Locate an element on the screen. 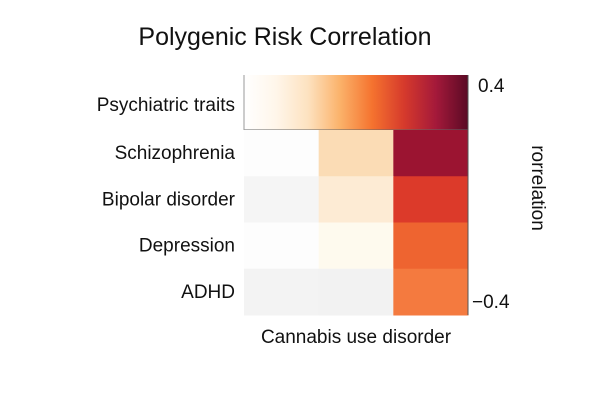  colorbar-label: rorrelation is located at coordinates (537, 188).